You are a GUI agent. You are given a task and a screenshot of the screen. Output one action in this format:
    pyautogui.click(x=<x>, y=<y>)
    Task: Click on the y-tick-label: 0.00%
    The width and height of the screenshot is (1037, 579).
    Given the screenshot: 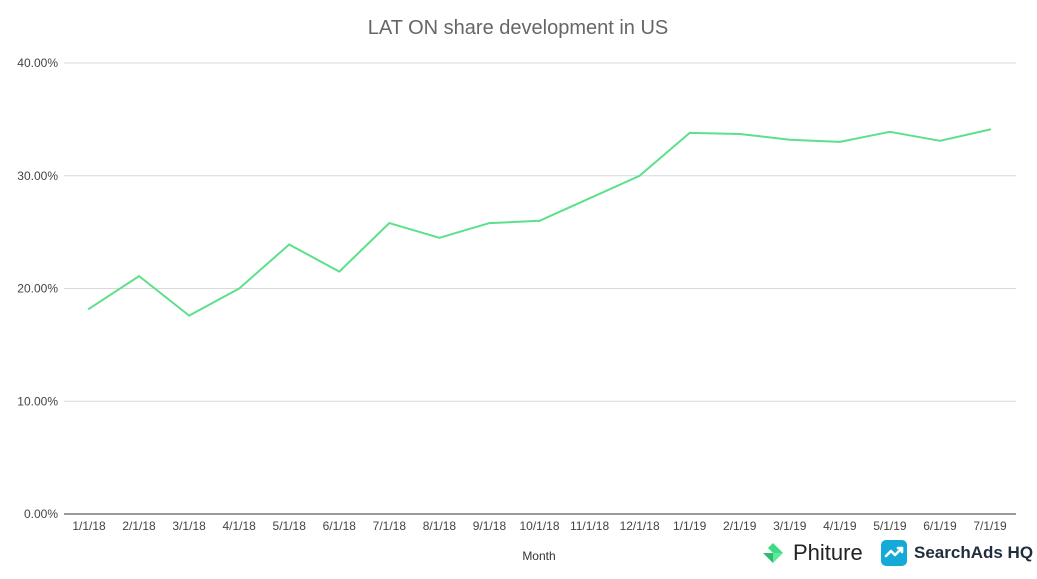 What is the action you would take?
    pyautogui.click(x=41, y=514)
    